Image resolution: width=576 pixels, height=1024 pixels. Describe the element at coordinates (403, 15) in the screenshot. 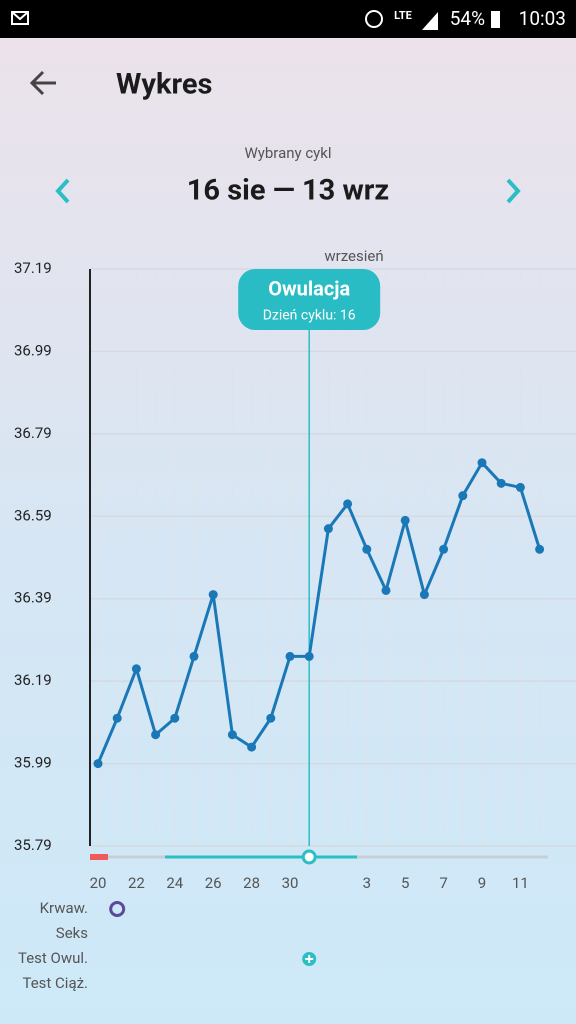

I see `network-type: LTE` at that location.